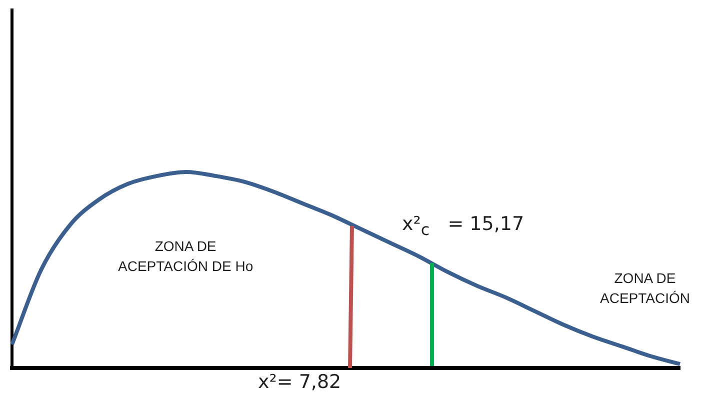 The width and height of the screenshot is (717, 408). Describe the element at coordinates (463, 226) in the screenshot. I see `annotation: x²$_{c}$ = 15,17` at that location.